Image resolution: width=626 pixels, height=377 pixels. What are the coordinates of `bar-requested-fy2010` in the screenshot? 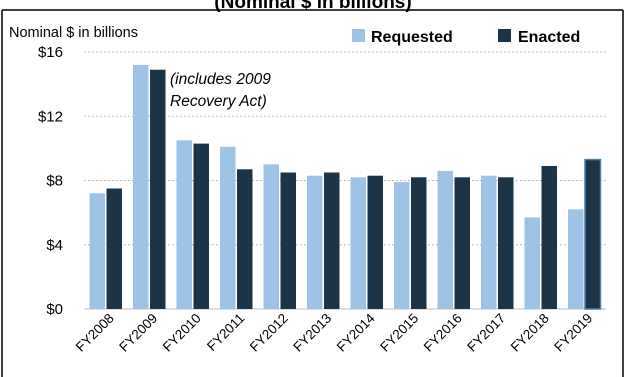 It's located at (184, 224).